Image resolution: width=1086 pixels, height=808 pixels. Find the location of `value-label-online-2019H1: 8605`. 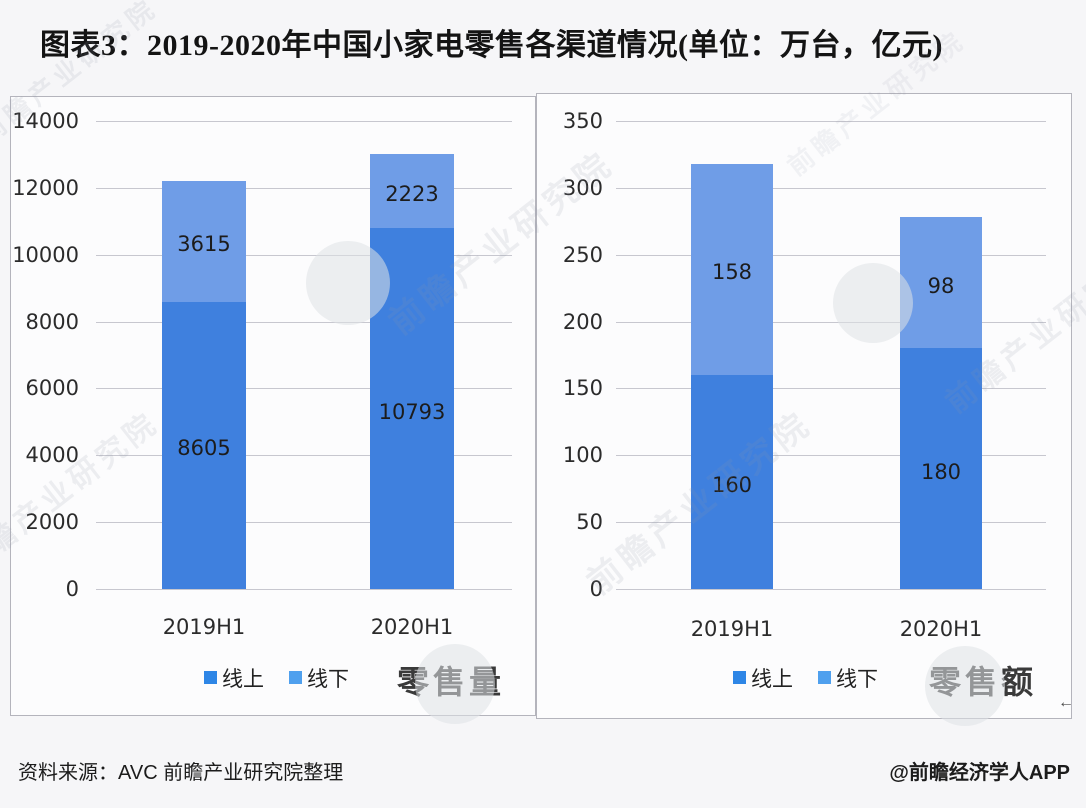

value-label-online-2019H1: 8605 is located at coordinates (204, 448).